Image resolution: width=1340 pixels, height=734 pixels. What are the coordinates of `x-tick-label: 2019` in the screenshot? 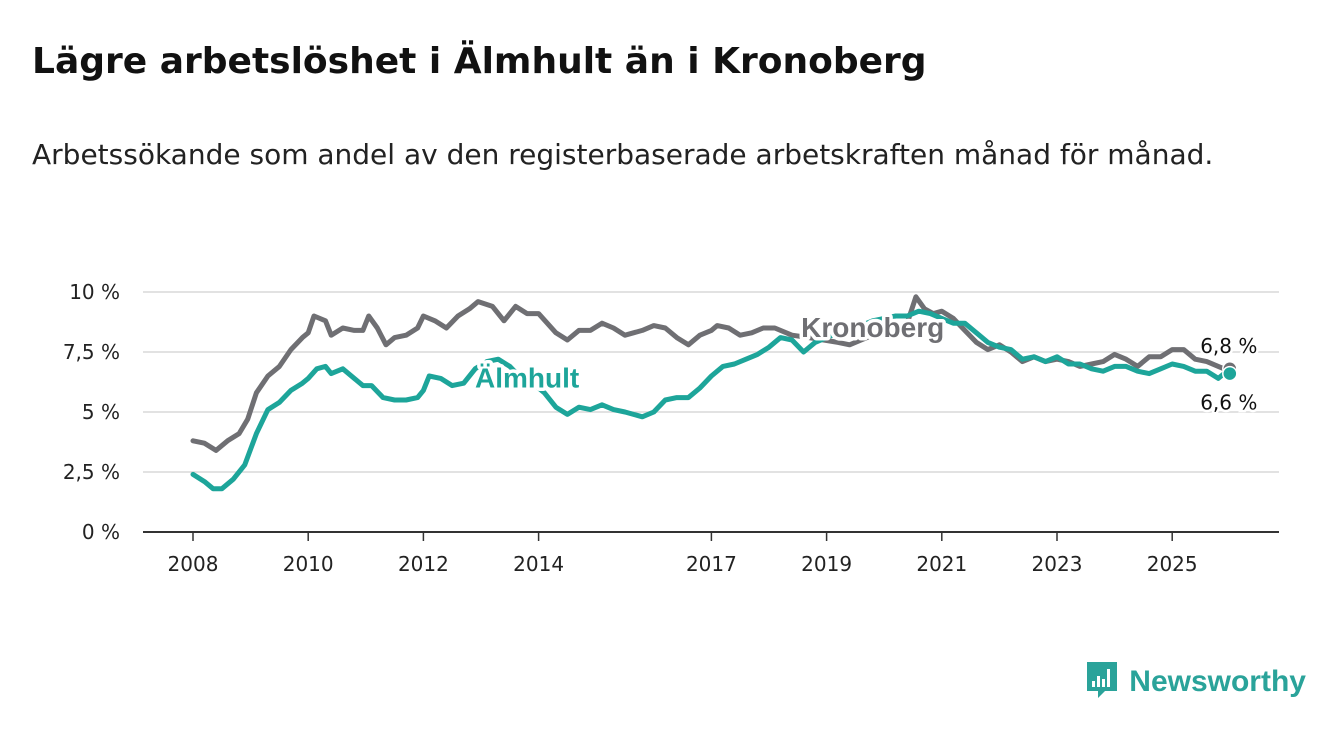 It's located at (826, 564).